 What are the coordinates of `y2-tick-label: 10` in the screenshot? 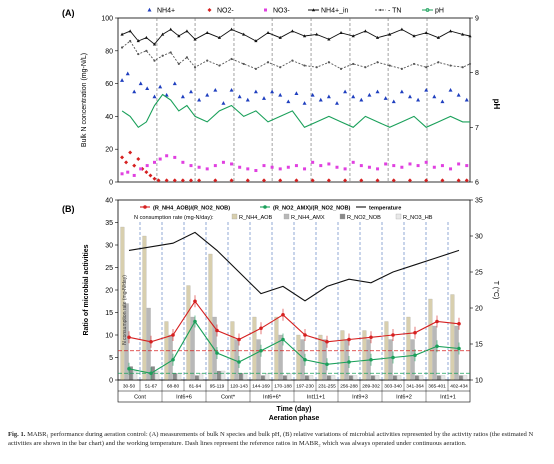 It's located at (479, 381).